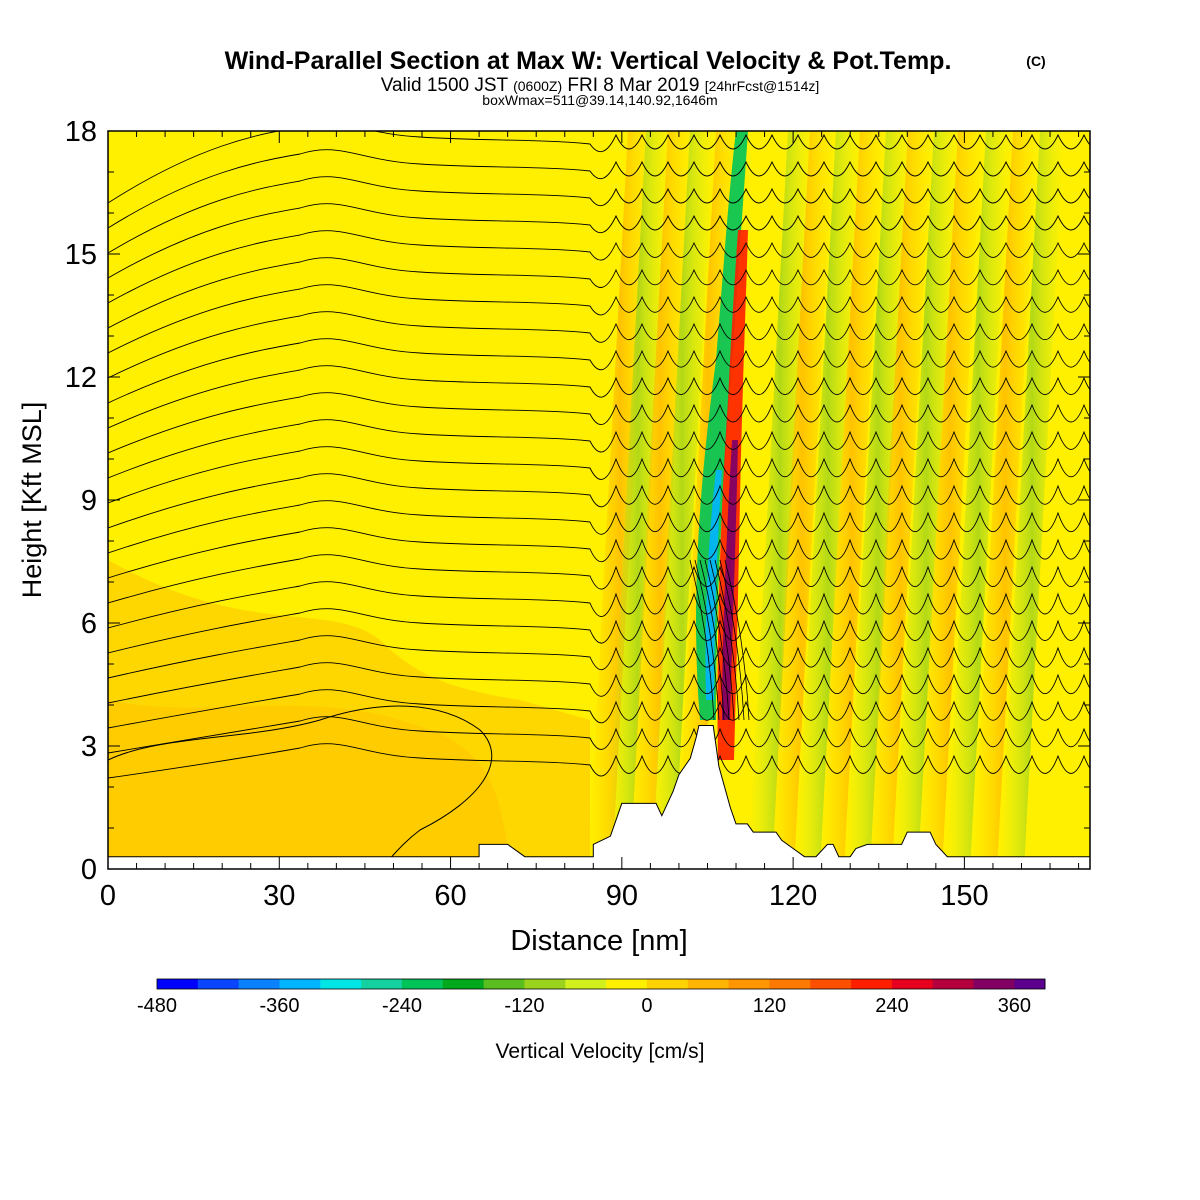 The image size is (1200, 1200). I want to click on y-tick-label: 6, so click(89, 624).